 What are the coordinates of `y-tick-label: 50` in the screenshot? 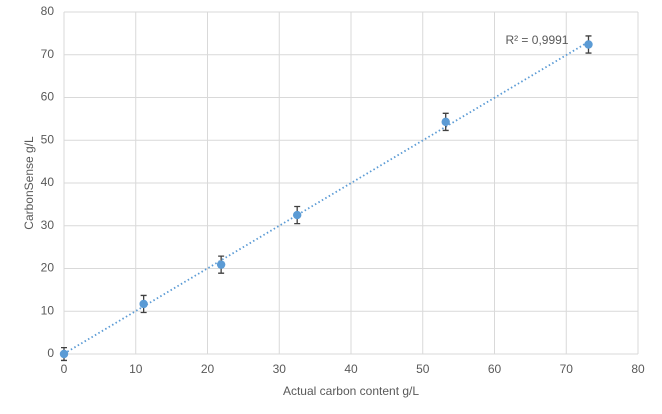 It's located at (48, 139).